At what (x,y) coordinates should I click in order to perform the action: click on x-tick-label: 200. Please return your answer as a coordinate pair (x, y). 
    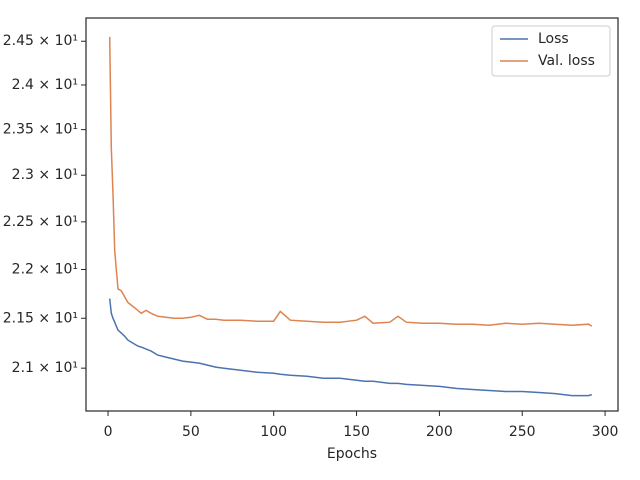
    Looking at the image, I should click on (439, 432).